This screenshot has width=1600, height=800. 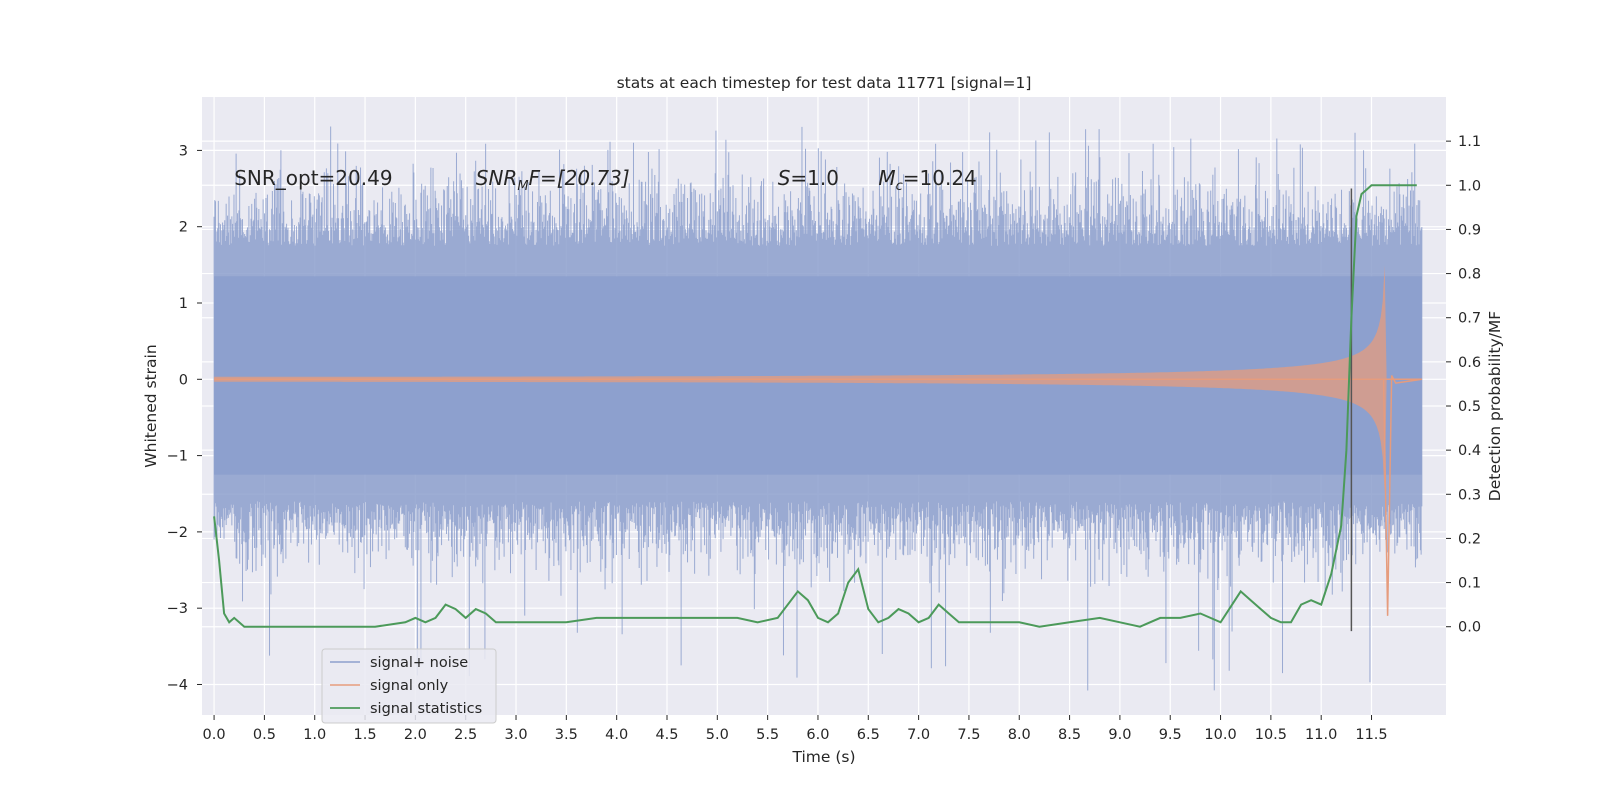 I want to click on x-tick-label-20: 10.0, so click(x=1220, y=735).